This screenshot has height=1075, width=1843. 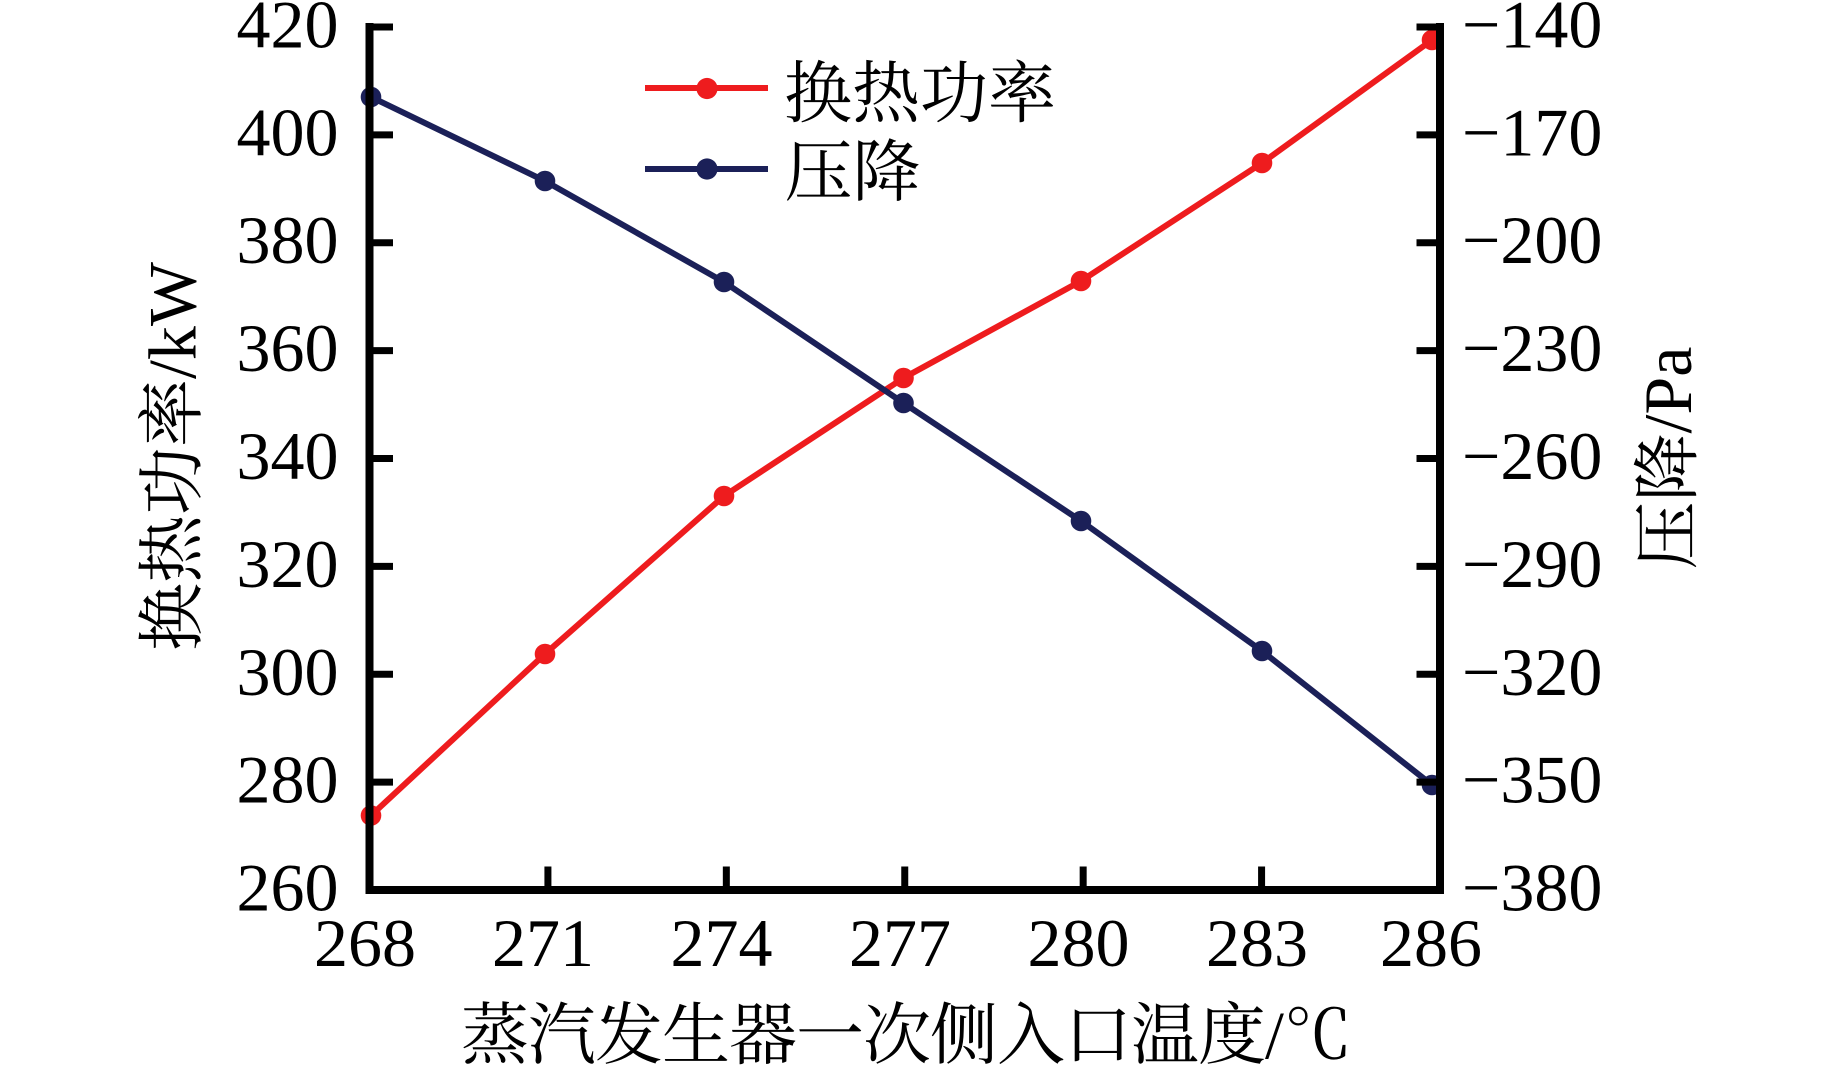 What do you see at coordinates (1532, 348) in the screenshot?
I see `svg-text: −230` at bounding box center [1532, 348].